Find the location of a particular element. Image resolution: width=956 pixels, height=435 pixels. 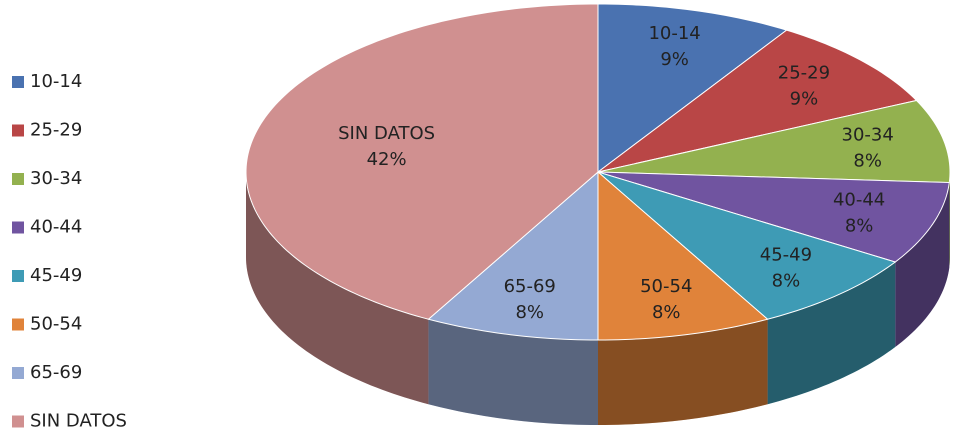

legend-label: 50-54 is located at coordinates (56, 324).